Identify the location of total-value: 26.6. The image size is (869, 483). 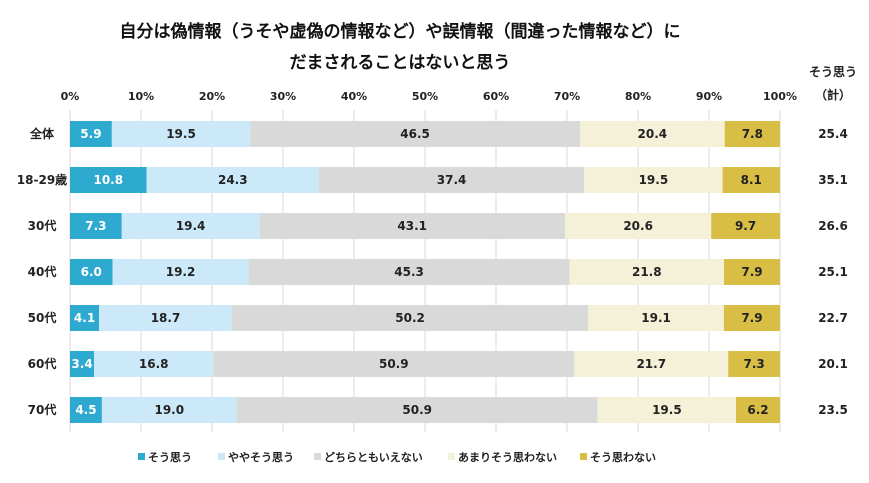
(833, 226).